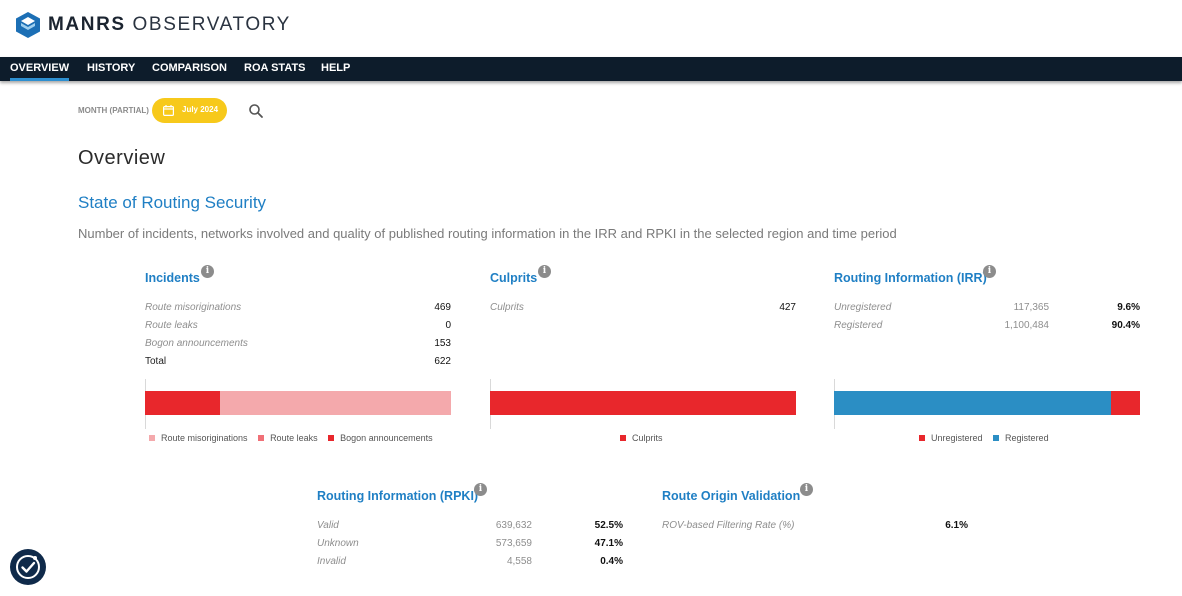 The width and height of the screenshot is (1182, 596). What do you see at coordinates (207, 271) in the screenshot?
I see `incidents-info-icon: i` at bounding box center [207, 271].